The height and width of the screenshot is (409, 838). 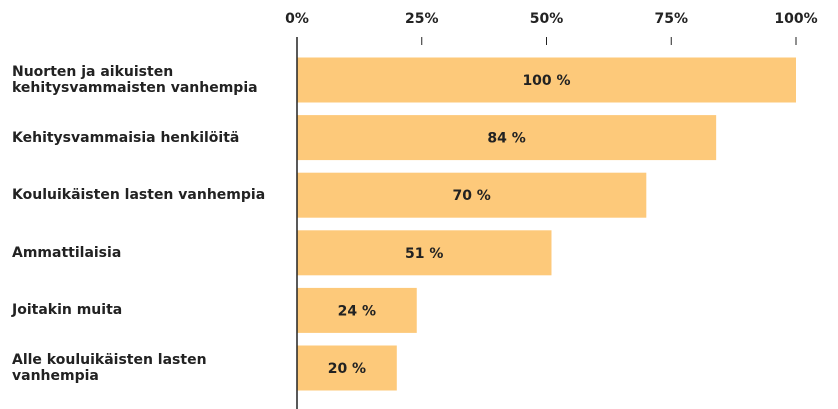 What do you see at coordinates (297, 19) in the screenshot?
I see `x-tick-label: 0%` at bounding box center [297, 19].